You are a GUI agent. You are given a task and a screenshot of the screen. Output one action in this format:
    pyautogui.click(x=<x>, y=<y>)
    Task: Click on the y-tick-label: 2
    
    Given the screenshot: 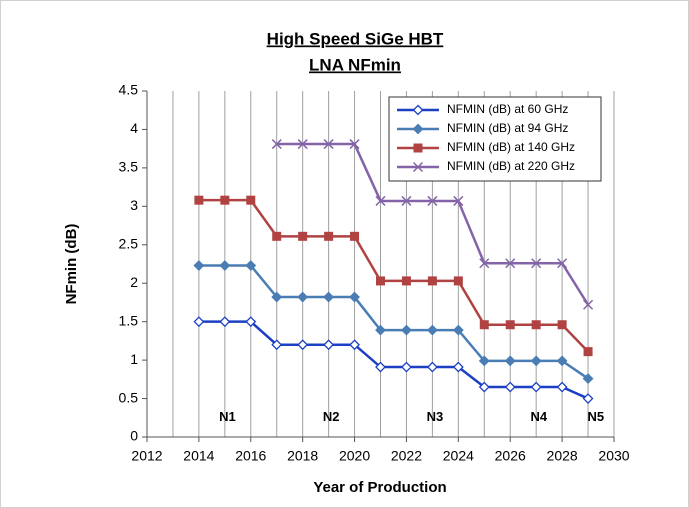 What is the action you would take?
    pyautogui.click(x=134, y=282)
    